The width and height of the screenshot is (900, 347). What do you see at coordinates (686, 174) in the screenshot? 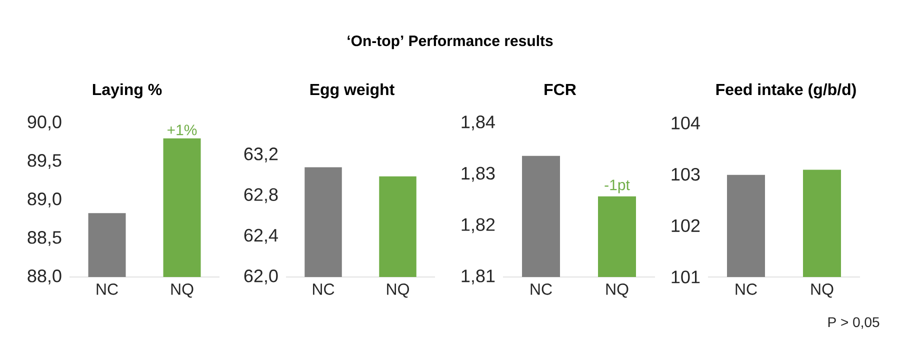
I see `y-tick-label: 103` at bounding box center [686, 174].